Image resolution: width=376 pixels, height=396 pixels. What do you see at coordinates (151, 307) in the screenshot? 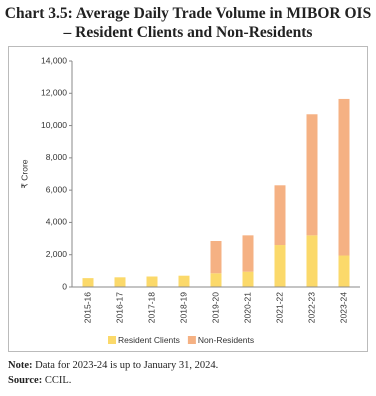
I see `x-tick-label: 2017-18` at bounding box center [151, 307].